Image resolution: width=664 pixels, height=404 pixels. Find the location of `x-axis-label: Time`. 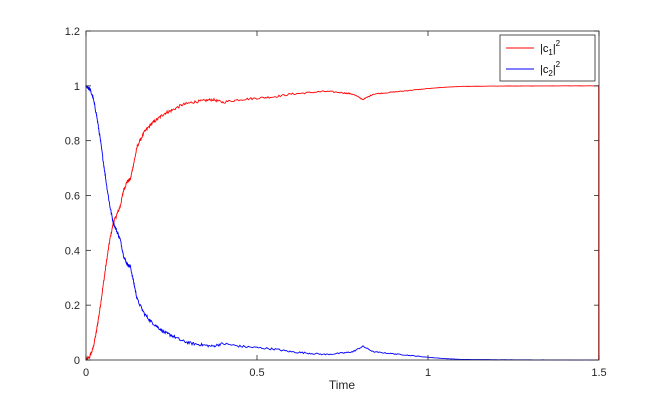

x-axis-label: Time is located at coordinates (342, 385).